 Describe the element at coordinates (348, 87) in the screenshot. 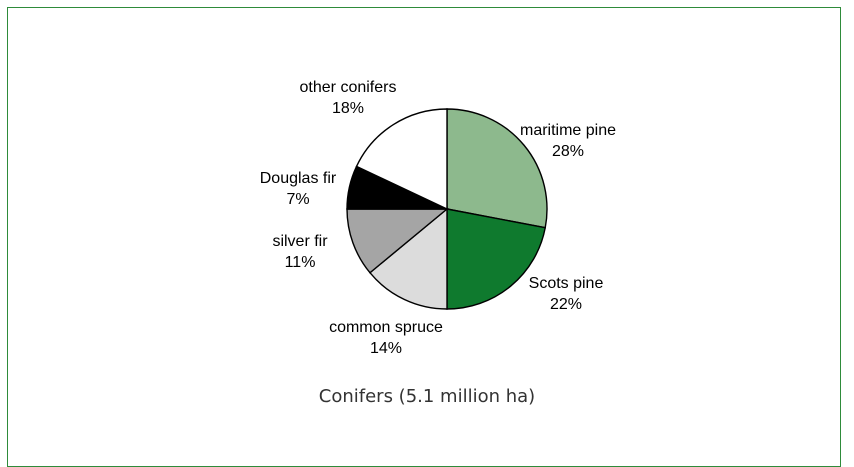

I see `slice-label: other conifers` at that location.